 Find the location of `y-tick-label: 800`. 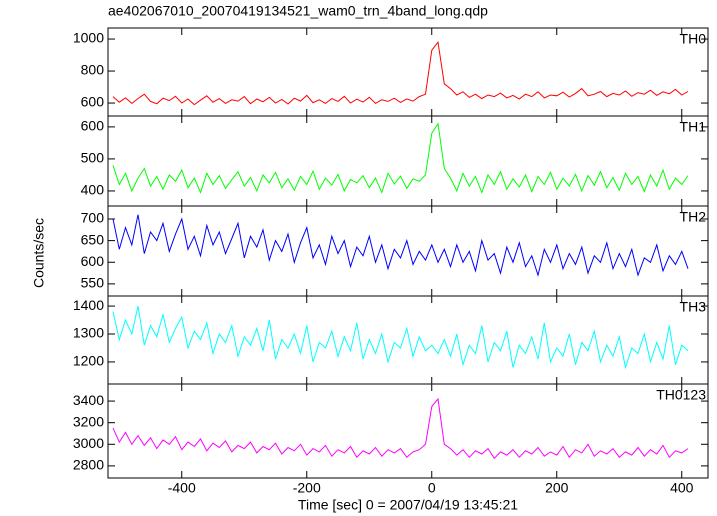

y-tick-label: 800 is located at coordinates (93, 70).